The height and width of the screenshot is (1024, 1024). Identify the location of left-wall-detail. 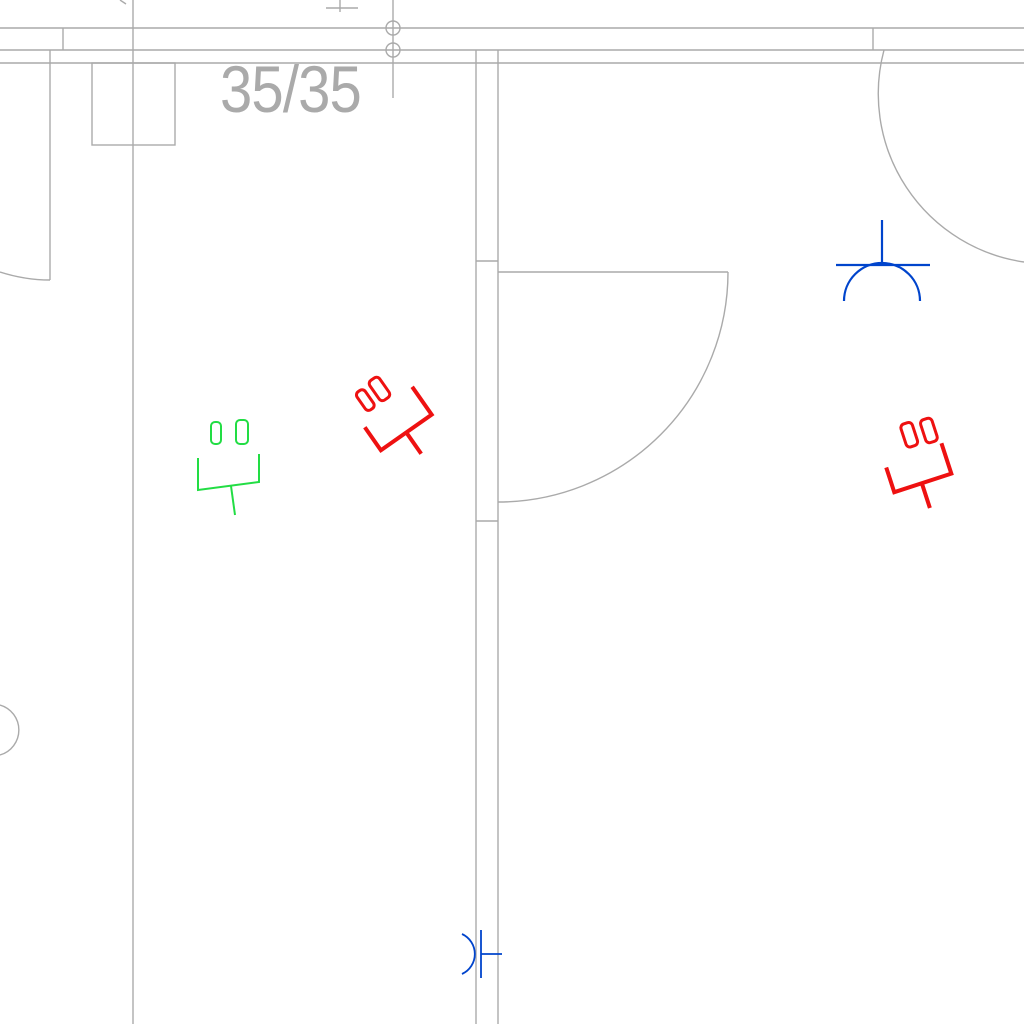
(88, 403).